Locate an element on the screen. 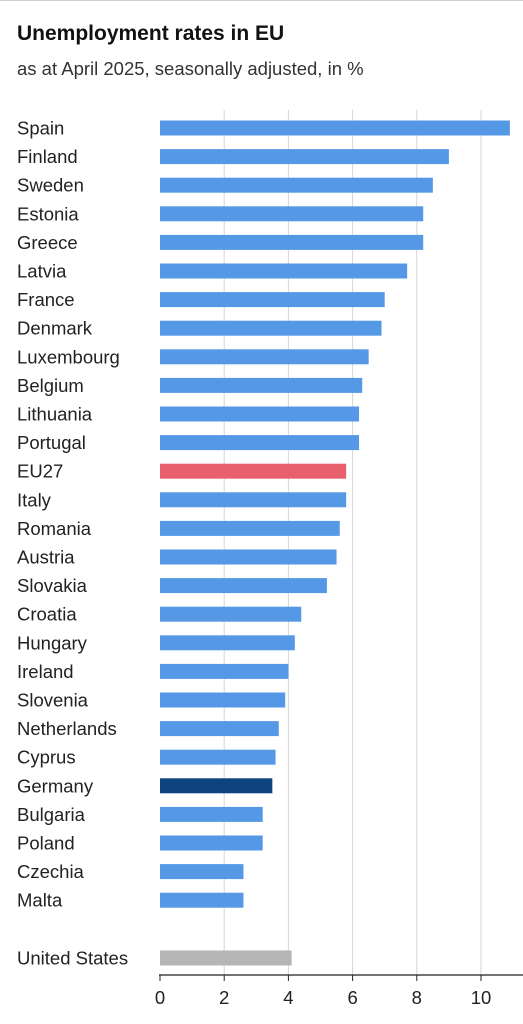 This screenshot has width=523, height=1024. category-label: Slovenia is located at coordinates (53, 700).